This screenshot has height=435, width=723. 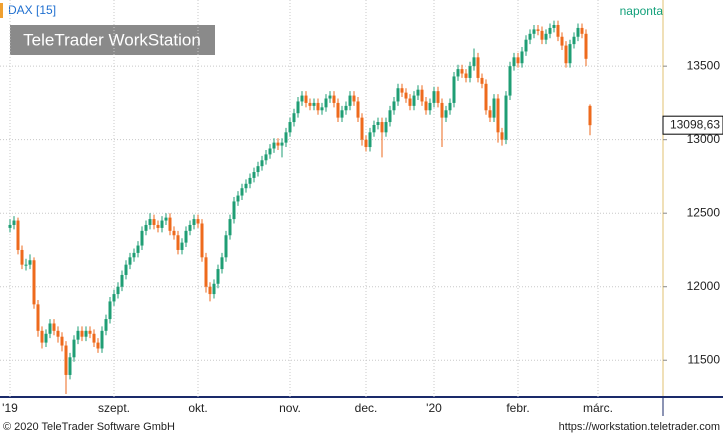 What do you see at coordinates (704, 65) in the screenshot?
I see `y-tick-label: 13500` at bounding box center [704, 65].